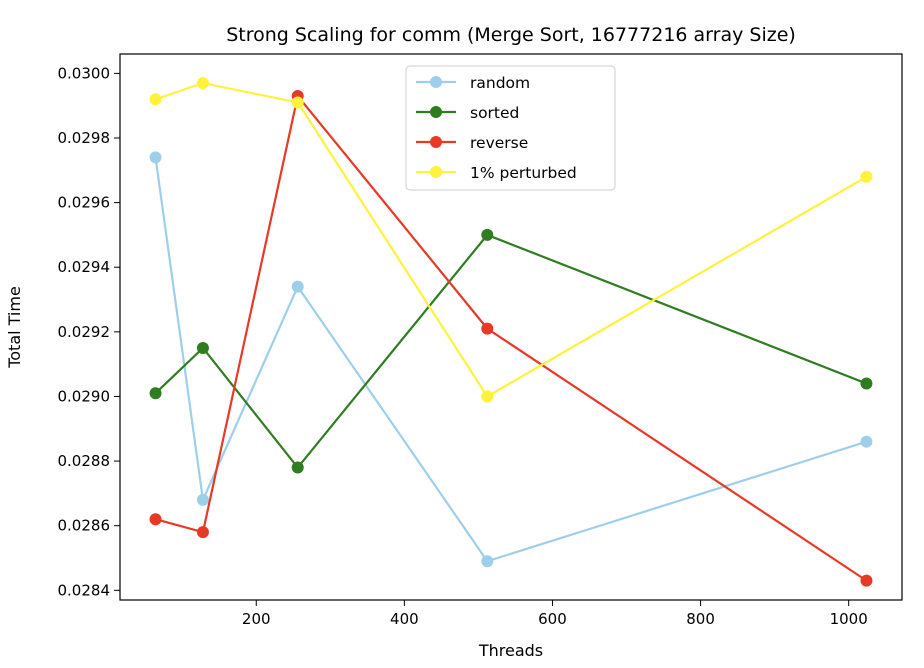 The width and height of the screenshot is (924, 668). Describe the element at coordinates (84, 267) in the screenshot. I see `y-tick-label: 0.0294` at that location.